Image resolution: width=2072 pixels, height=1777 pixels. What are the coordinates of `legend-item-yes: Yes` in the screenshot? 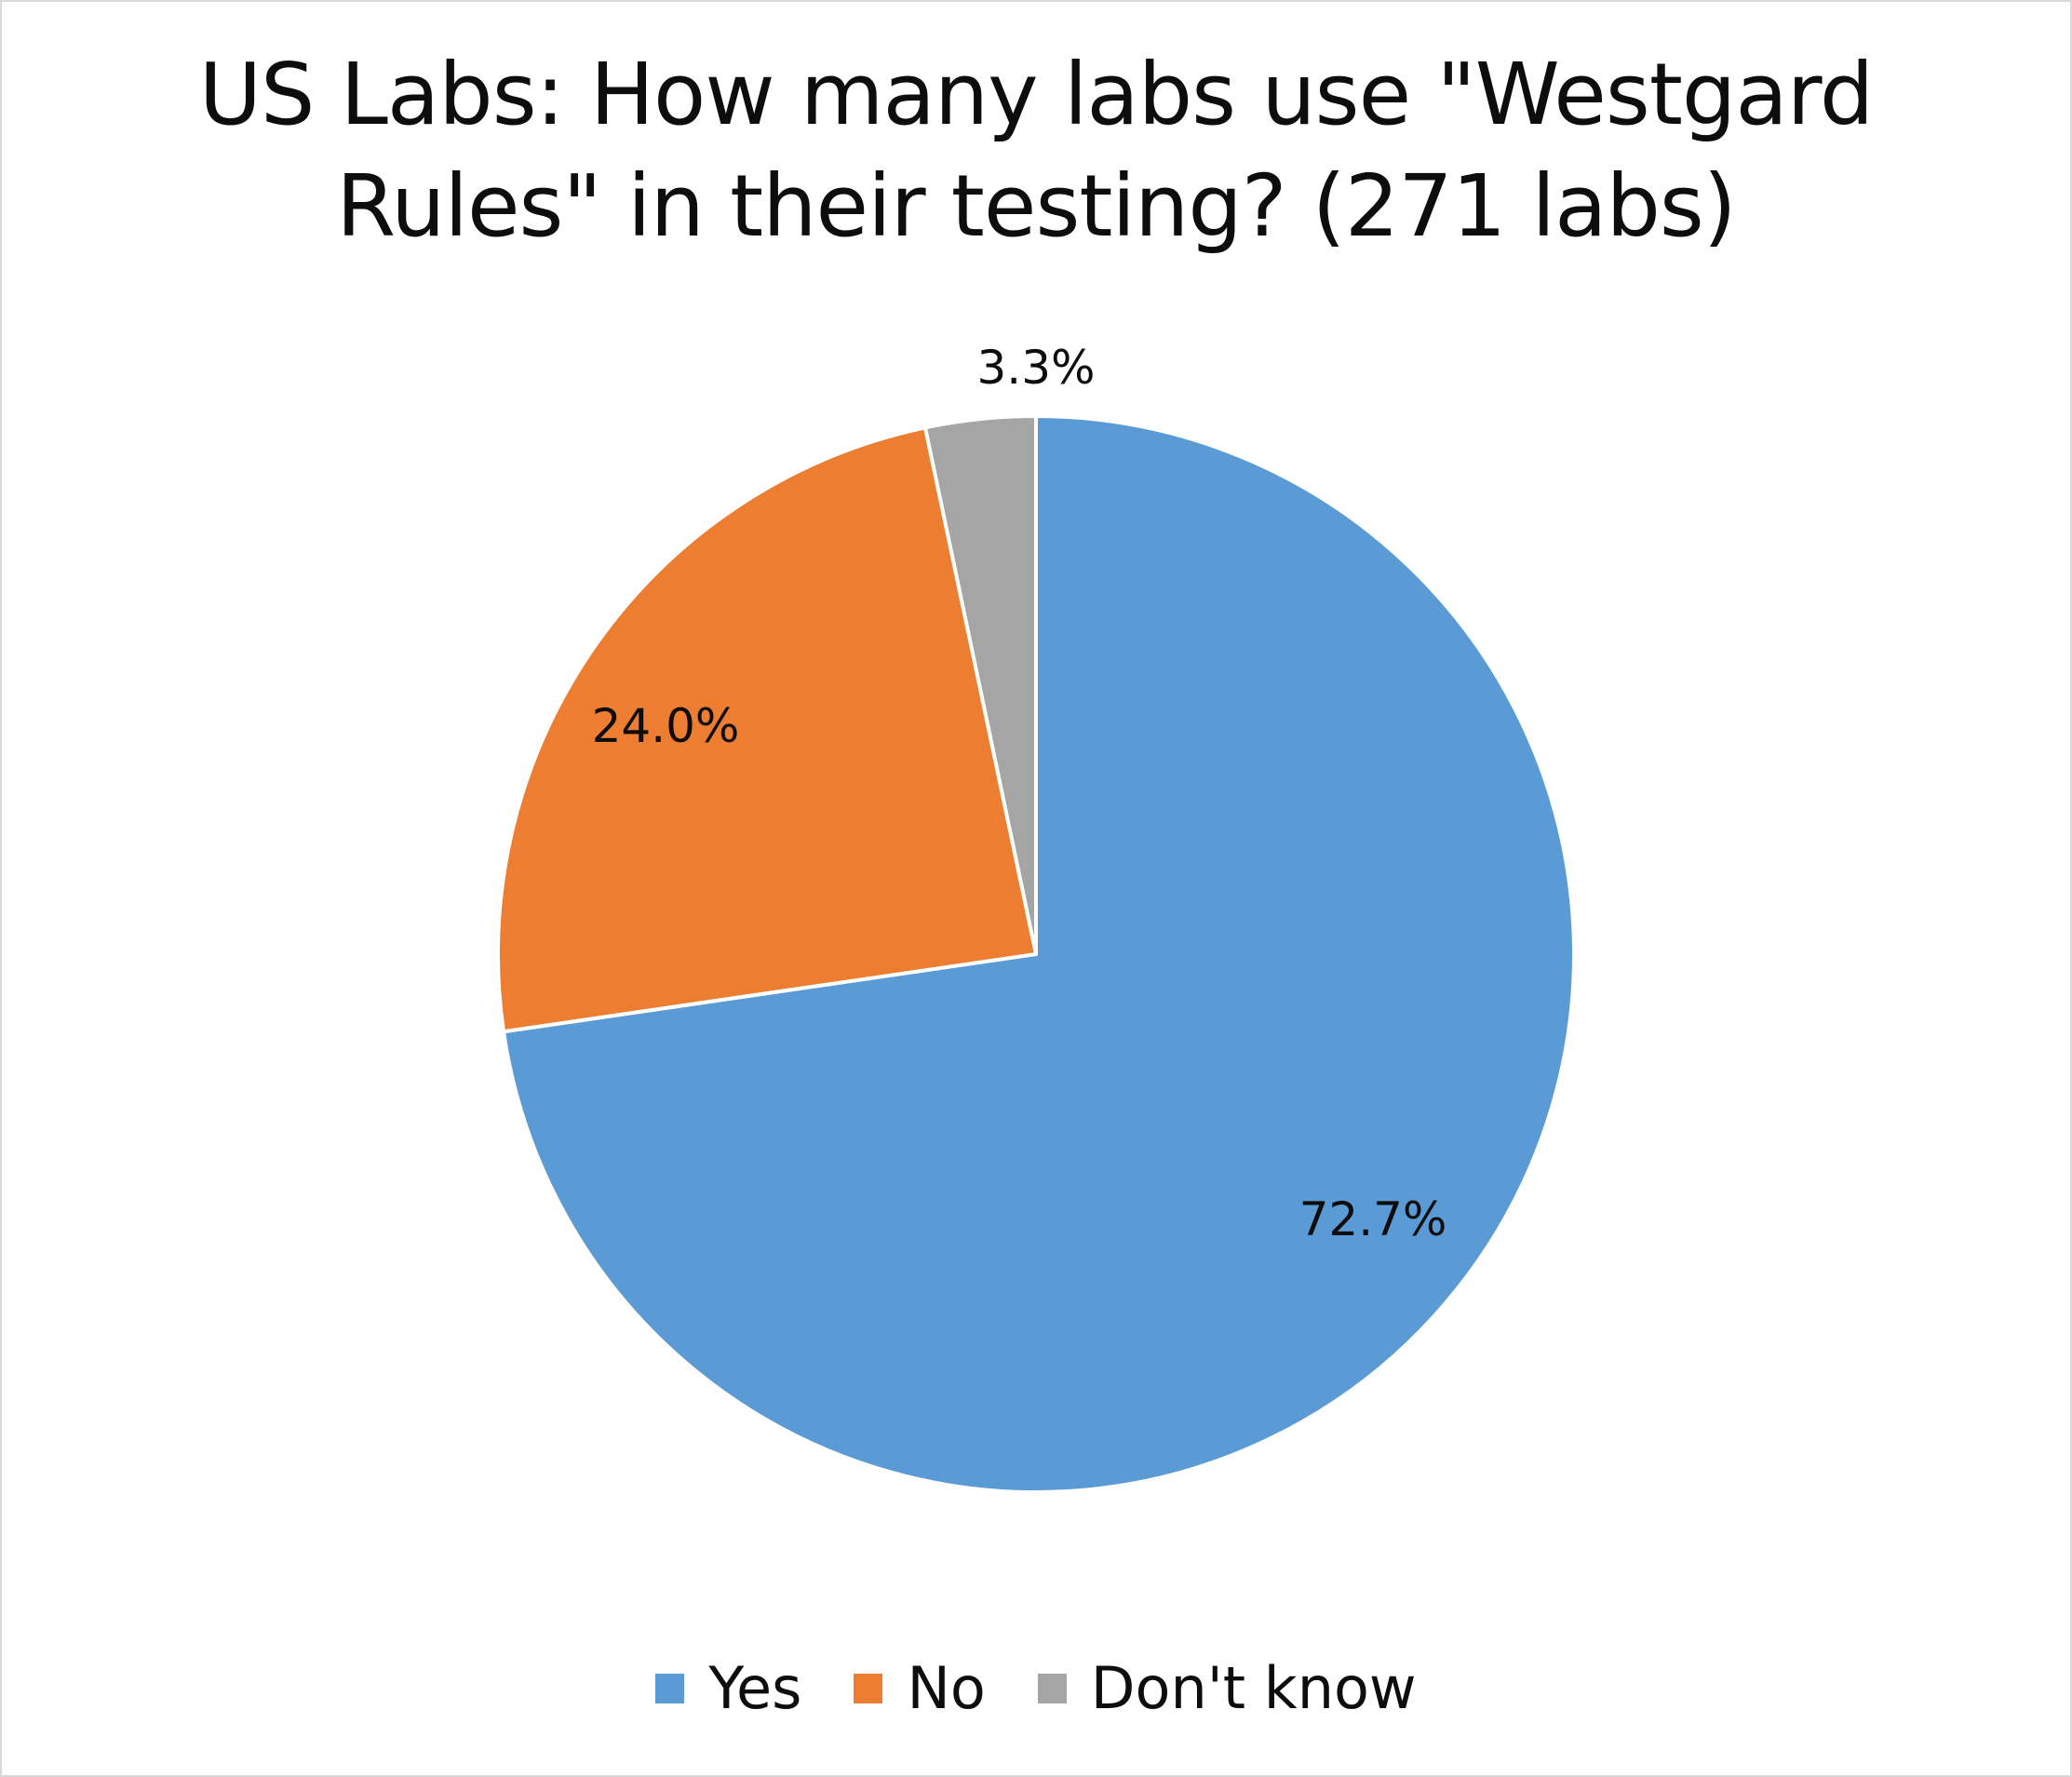 It's located at (728, 1689).